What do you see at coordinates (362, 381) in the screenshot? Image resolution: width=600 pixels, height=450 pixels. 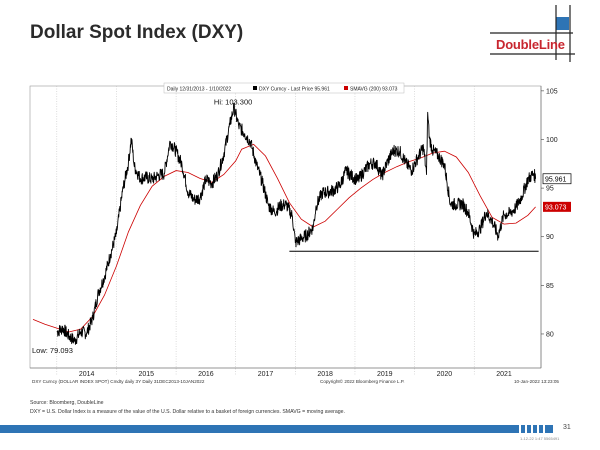 I see `chart-footer-center: Copyright© 2022 Bloomberg Finance L.P.` at bounding box center [362, 381].